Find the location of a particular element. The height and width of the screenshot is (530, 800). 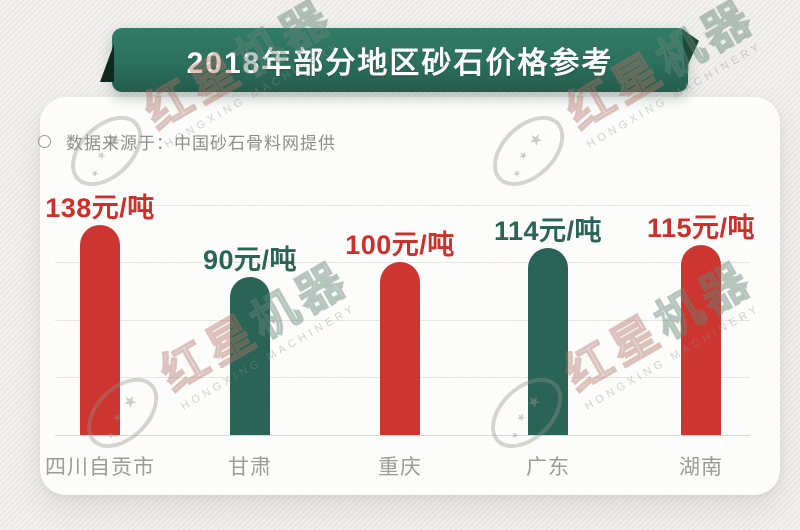

source-text: 数据来源于：中国砂石骨料网提供 is located at coordinates (201, 143).